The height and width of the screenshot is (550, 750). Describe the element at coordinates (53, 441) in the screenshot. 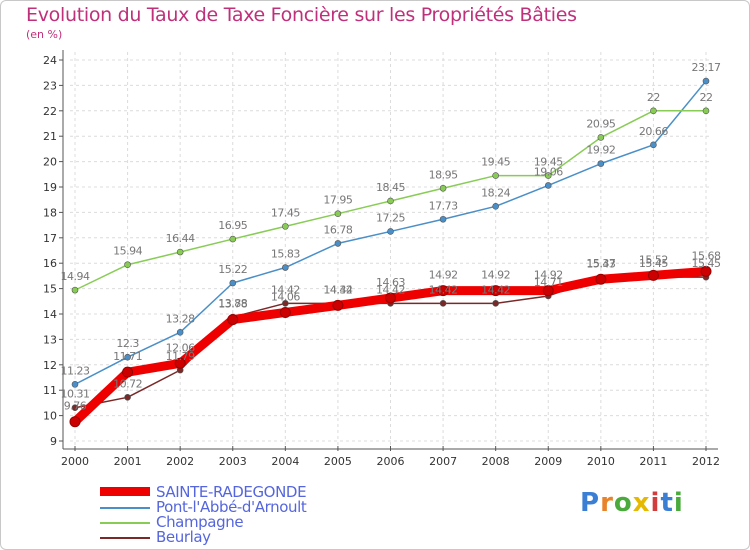

I see `y-tick-label: 9` at that location.